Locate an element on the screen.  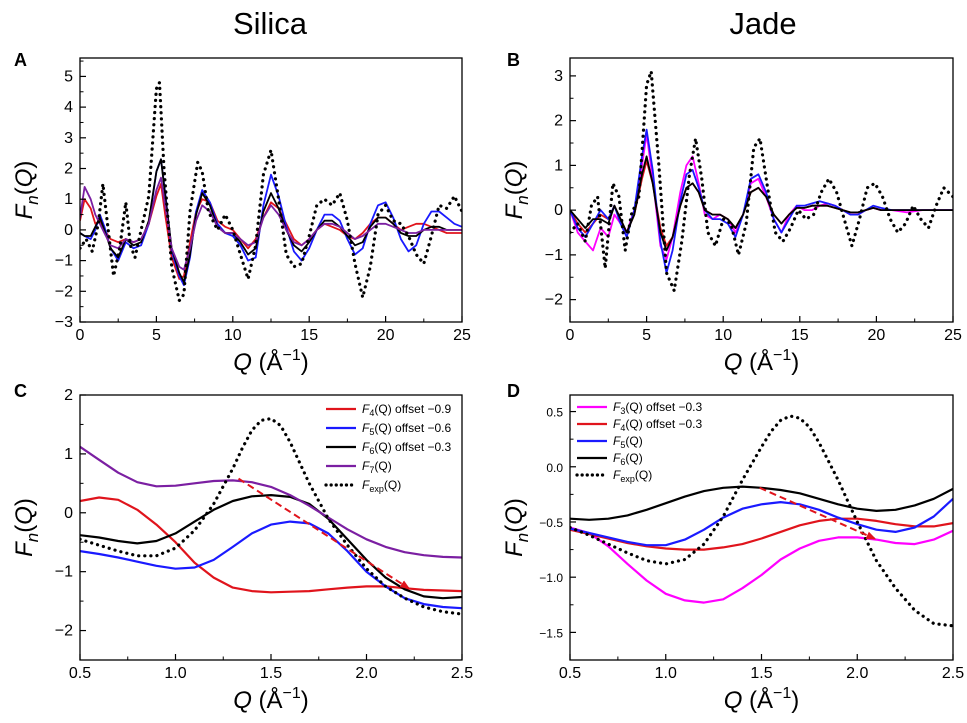
panel-label: B is located at coordinates (513, 60).